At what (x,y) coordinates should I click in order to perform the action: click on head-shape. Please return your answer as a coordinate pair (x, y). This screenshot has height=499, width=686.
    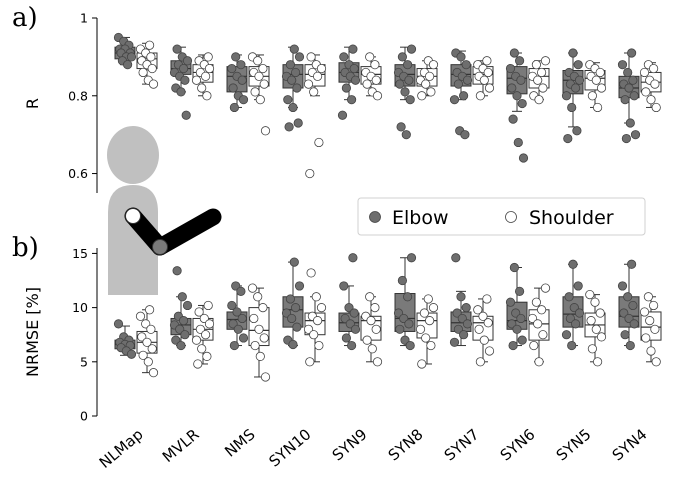
    Looking at the image, I should click on (133, 155).